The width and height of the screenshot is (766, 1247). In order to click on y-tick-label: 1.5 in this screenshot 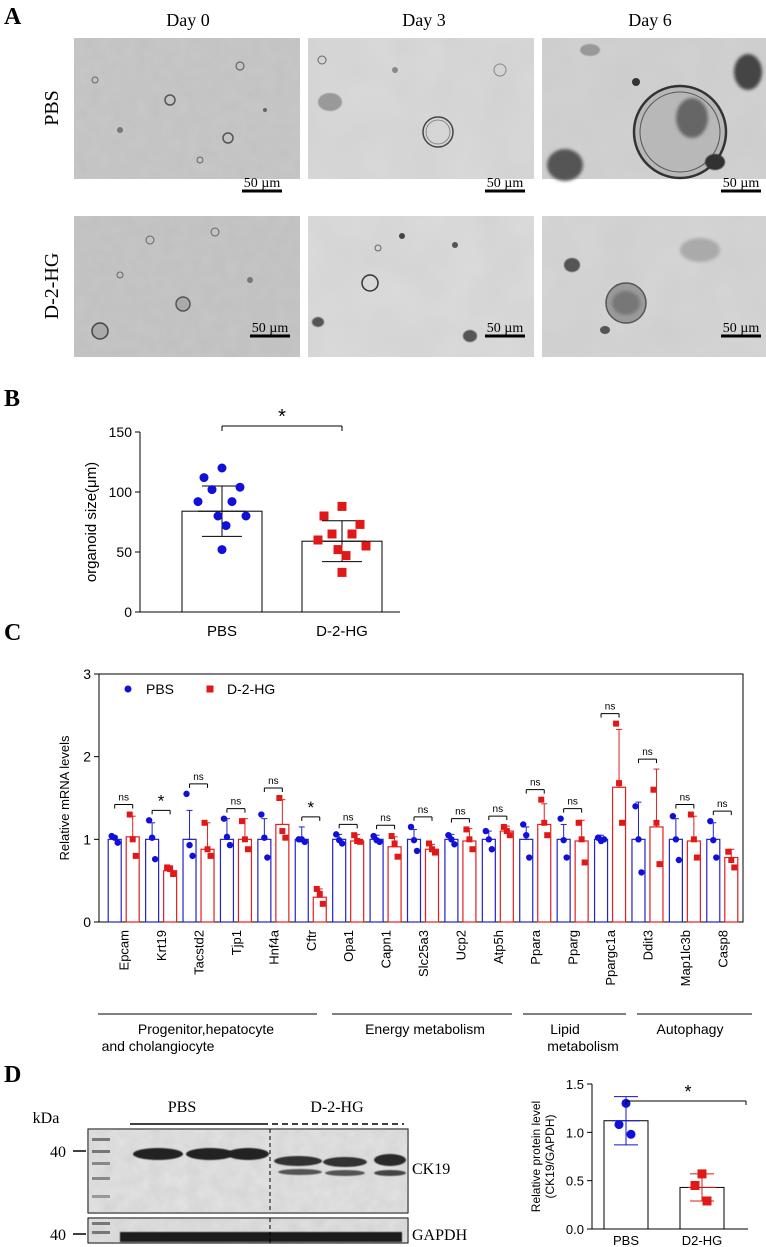, I will do `click(575, 1084)`.